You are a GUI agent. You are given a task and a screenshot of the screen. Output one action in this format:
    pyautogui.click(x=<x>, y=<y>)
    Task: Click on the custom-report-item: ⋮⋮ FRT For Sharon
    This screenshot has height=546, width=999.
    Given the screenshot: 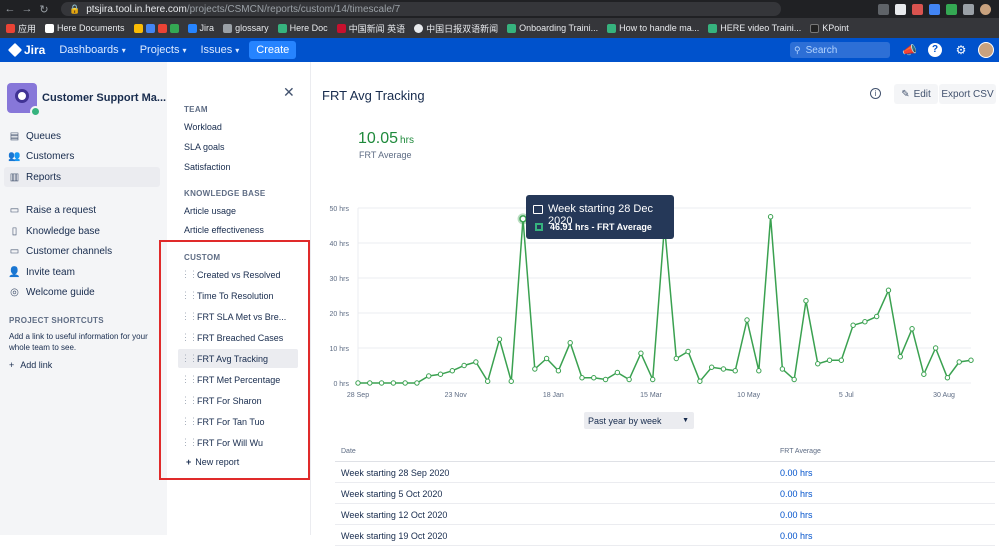 What is the action you would take?
    pyautogui.click(x=221, y=400)
    